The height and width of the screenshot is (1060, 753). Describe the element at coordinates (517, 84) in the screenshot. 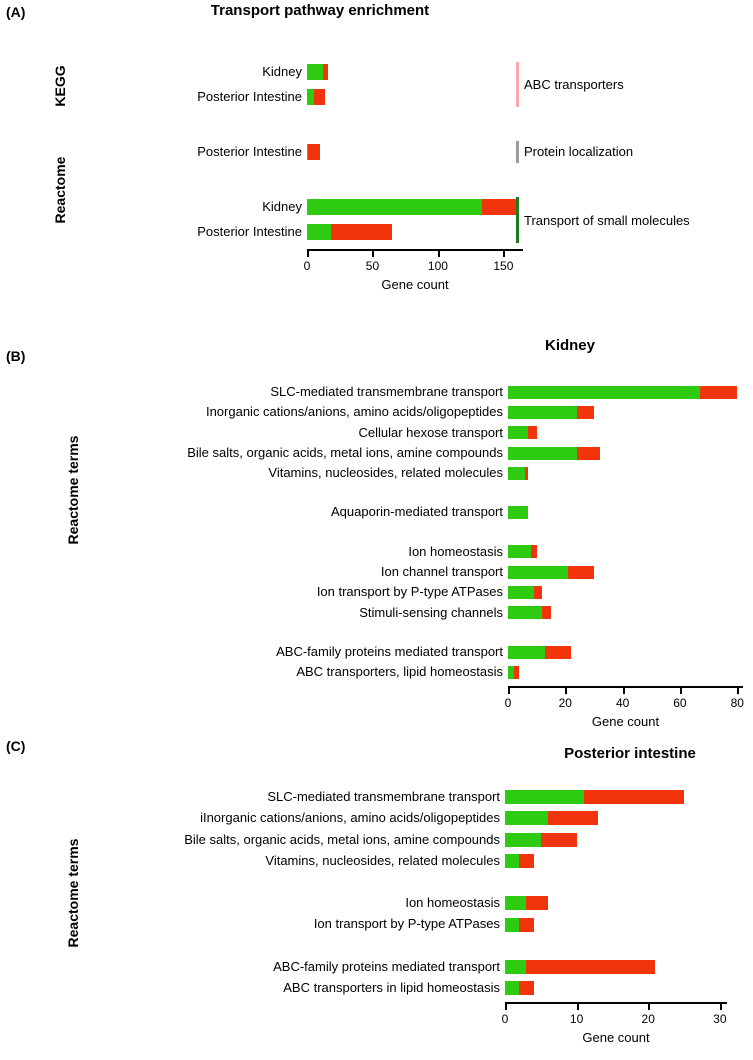

I see `annotation-line-abc-transporters` at that location.